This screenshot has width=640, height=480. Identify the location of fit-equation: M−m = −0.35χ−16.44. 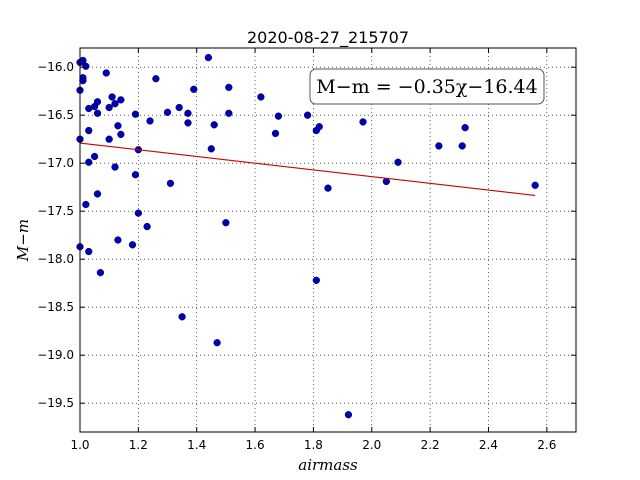
(426, 87).